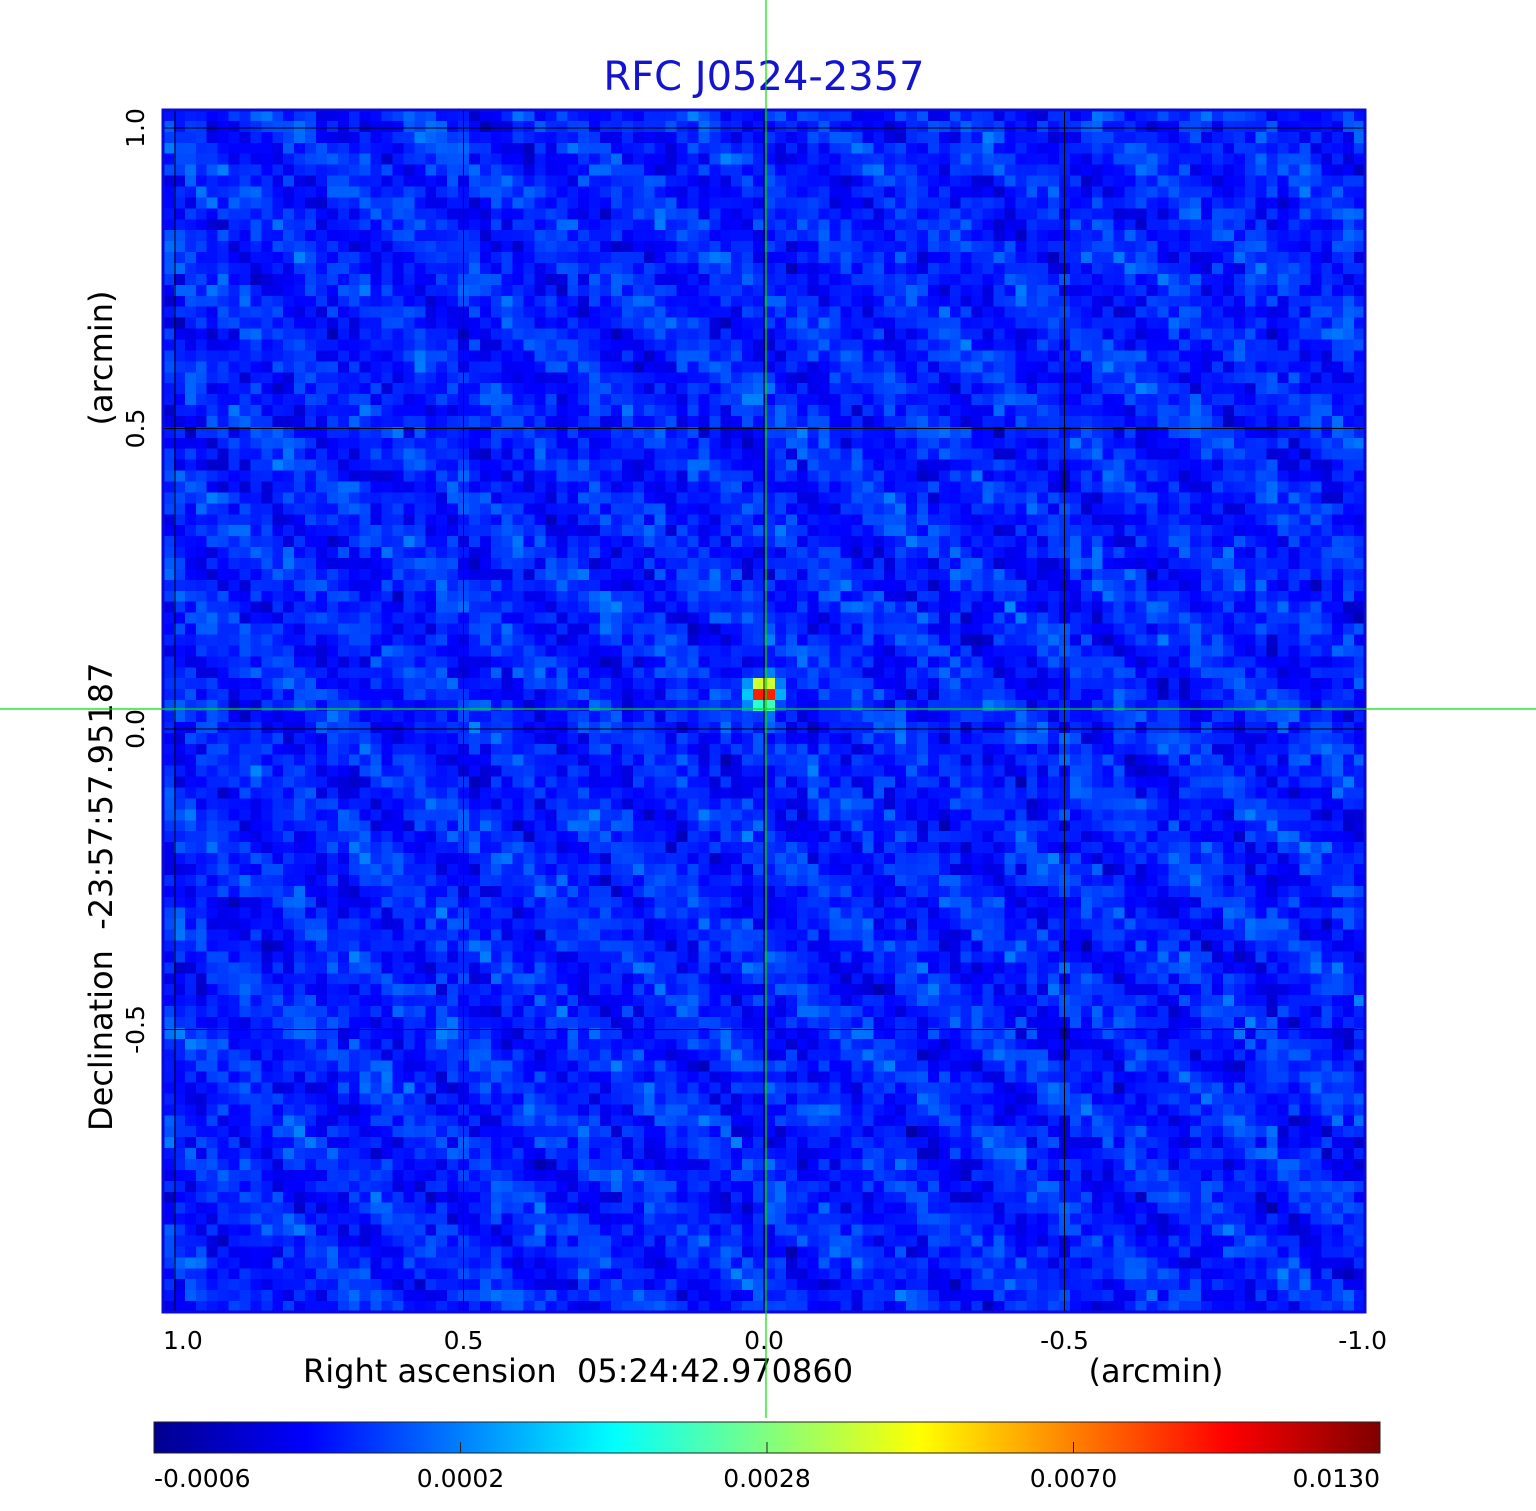  I want to click on x-tick-labels: 1.0 0.5 0.0 -0.5 -1.0, so click(775, 1340).